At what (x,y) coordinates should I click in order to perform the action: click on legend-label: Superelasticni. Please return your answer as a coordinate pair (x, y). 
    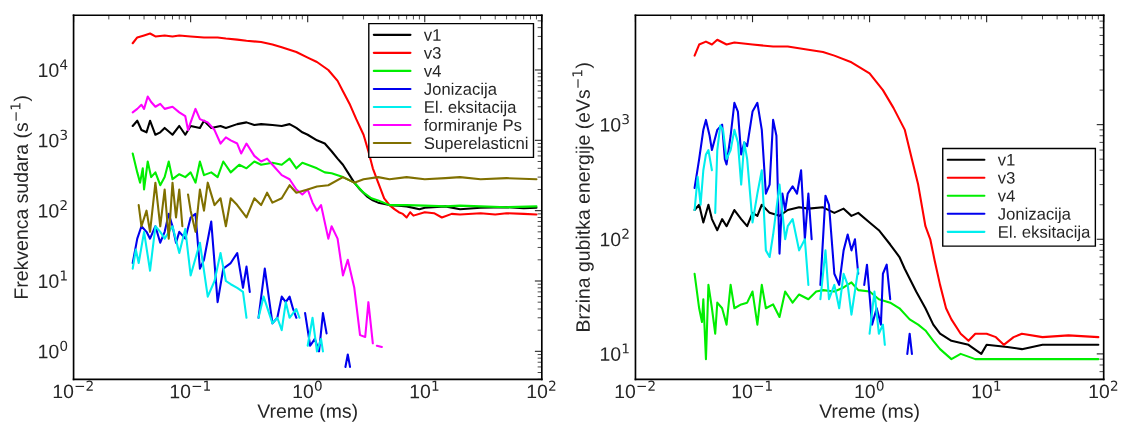
    Looking at the image, I should click on (476, 144).